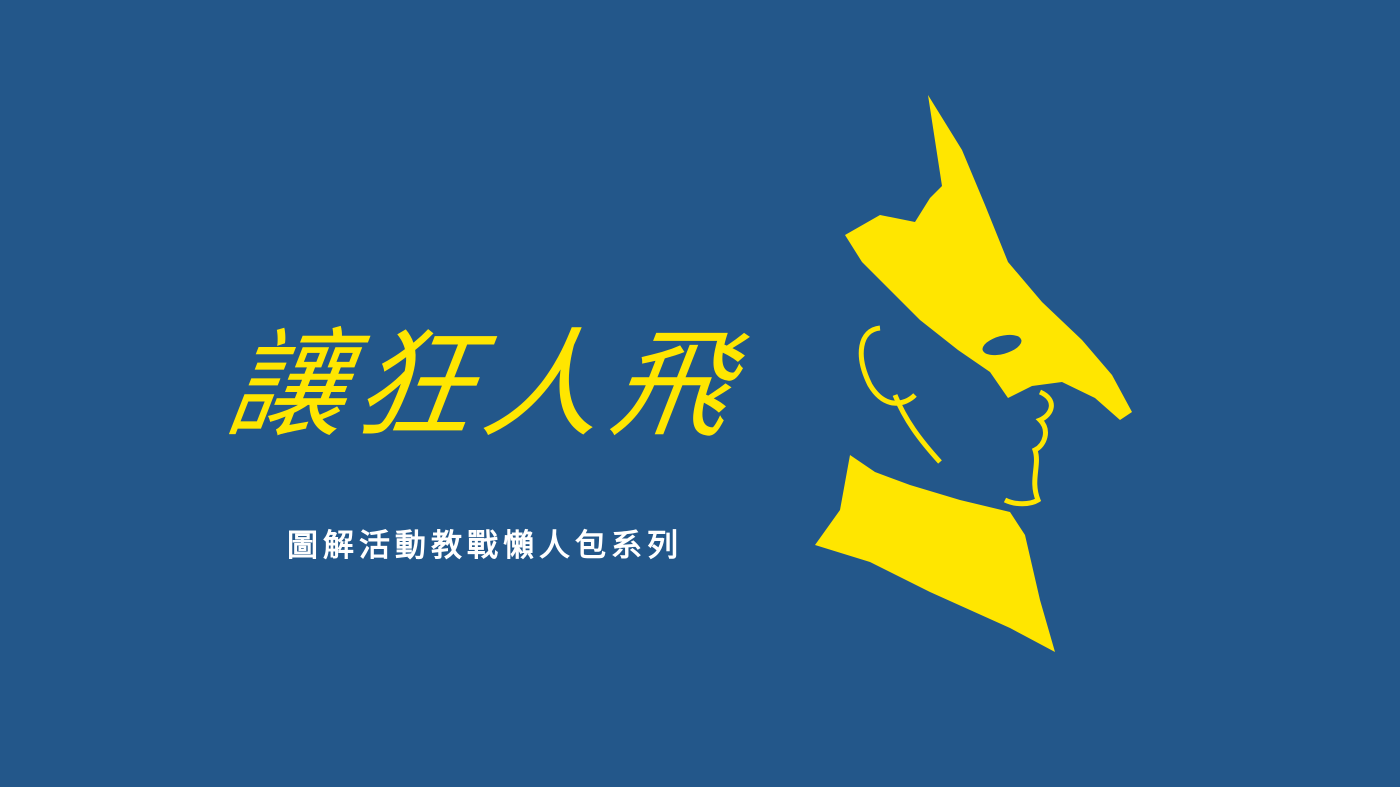 The image size is (1400, 787). I want to click on mask-eye, so click(1002, 345).